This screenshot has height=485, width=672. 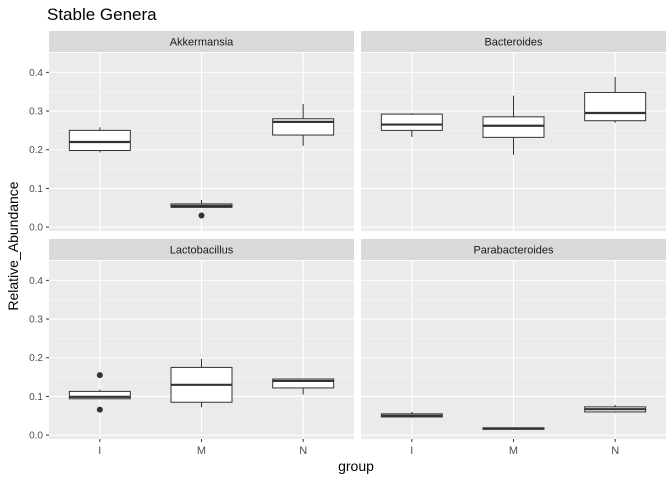 I want to click on y-axis-title: Relative_Abundance, so click(x=13, y=245).